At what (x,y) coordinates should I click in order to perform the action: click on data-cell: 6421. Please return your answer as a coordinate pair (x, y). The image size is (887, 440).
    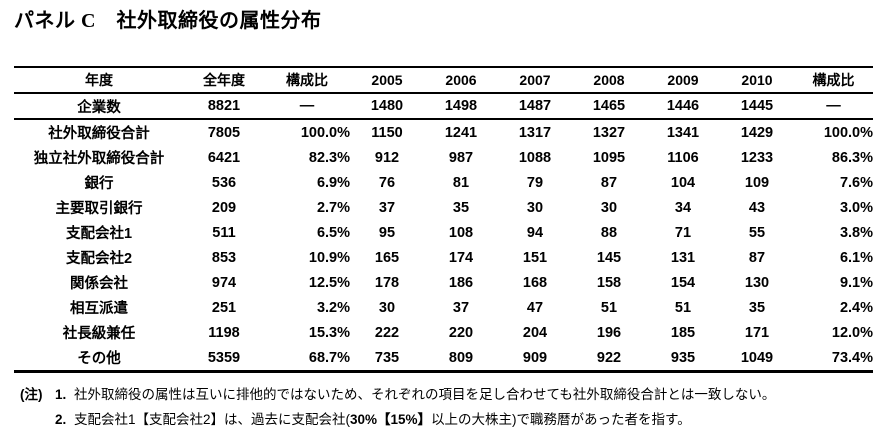
    Looking at the image, I should click on (224, 157).